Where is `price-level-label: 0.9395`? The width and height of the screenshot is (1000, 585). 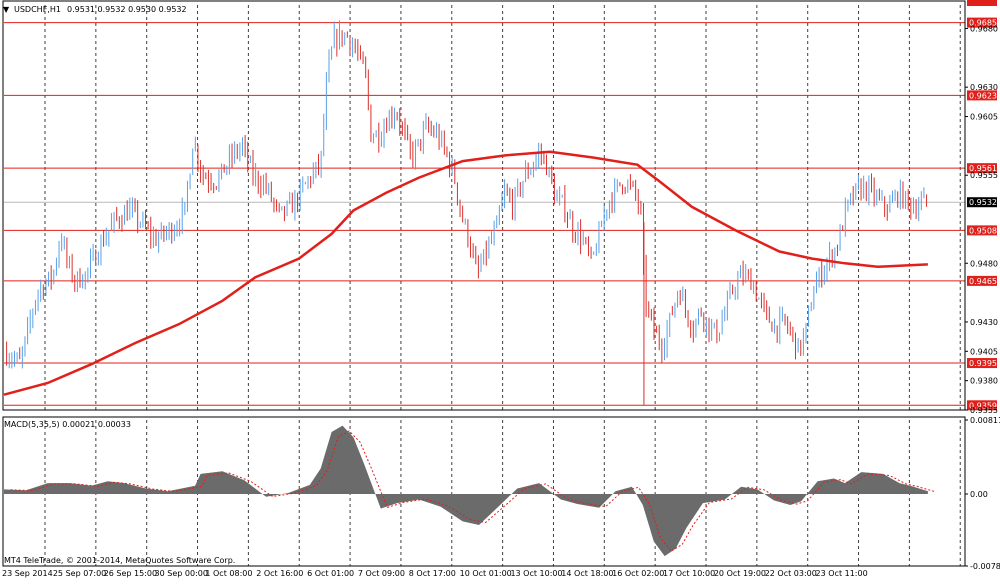
price-level-label: 0.9395 is located at coordinates (983, 363).